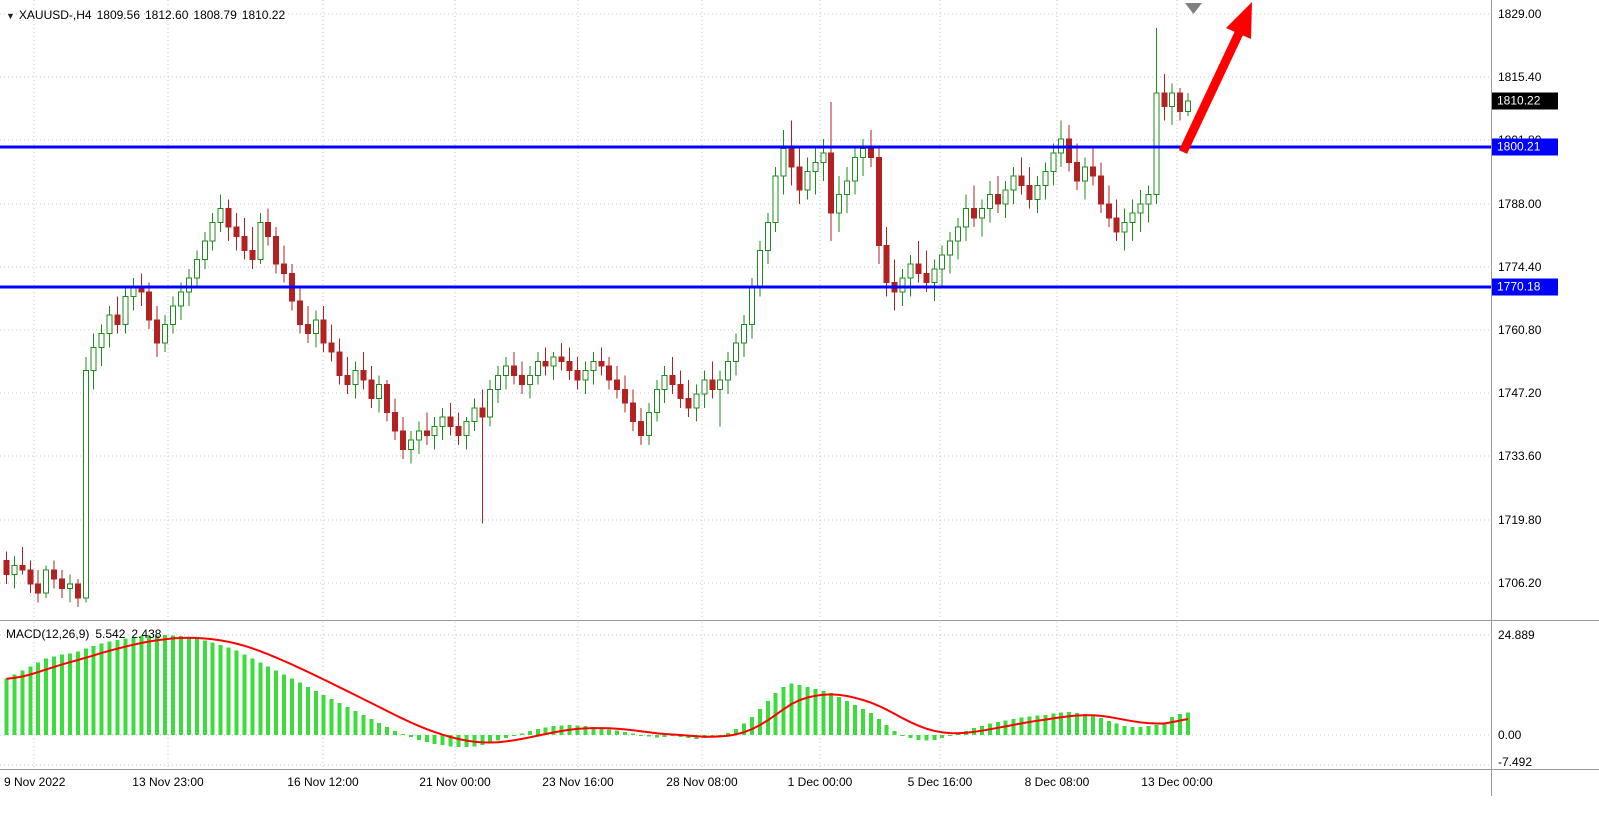  What do you see at coordinates (48, 634) in the screenshot?
I see `macd-name: MACD(12,26,9)` at bounding box center [48, 634].